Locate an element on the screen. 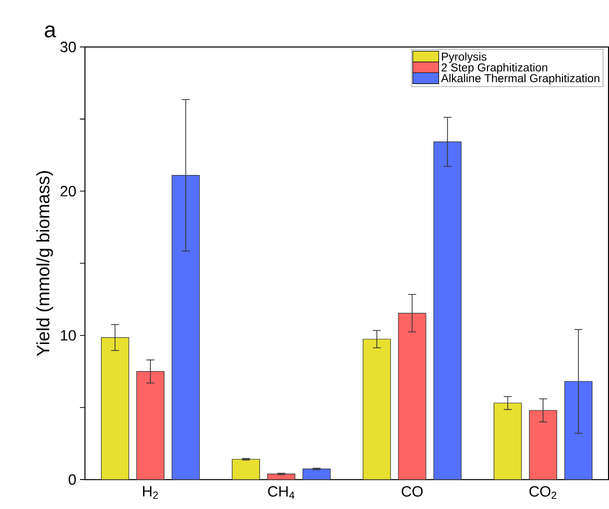 The height and width of the screenshot is (509, 609). legend-label: 2 Step Graphitization is located at coordinates (495, 68).